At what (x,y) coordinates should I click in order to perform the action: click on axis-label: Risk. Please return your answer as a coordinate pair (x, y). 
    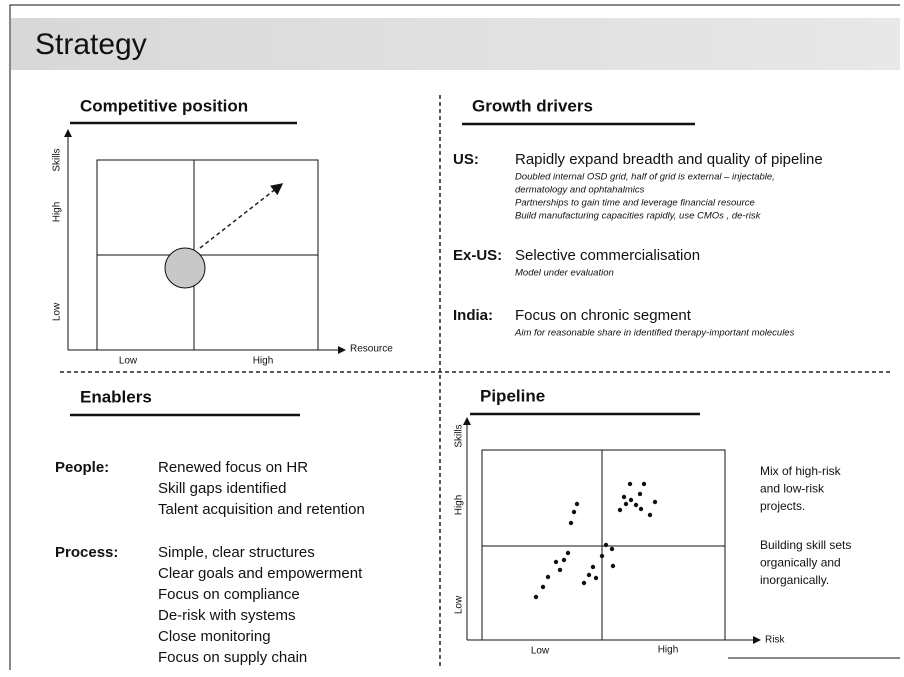
    Looking at the image, I should click on (775, 640).